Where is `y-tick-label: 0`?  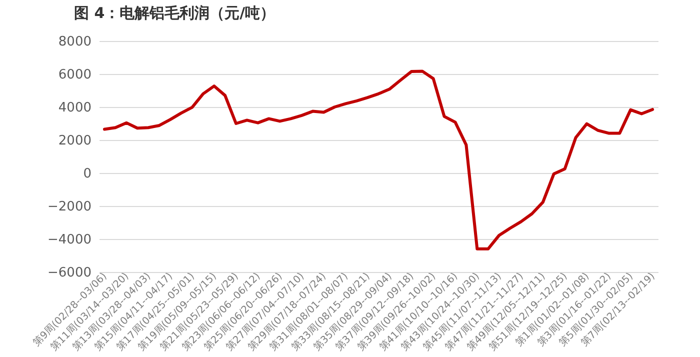
y-tick-label: 0 is located at coordinates (87, 174).